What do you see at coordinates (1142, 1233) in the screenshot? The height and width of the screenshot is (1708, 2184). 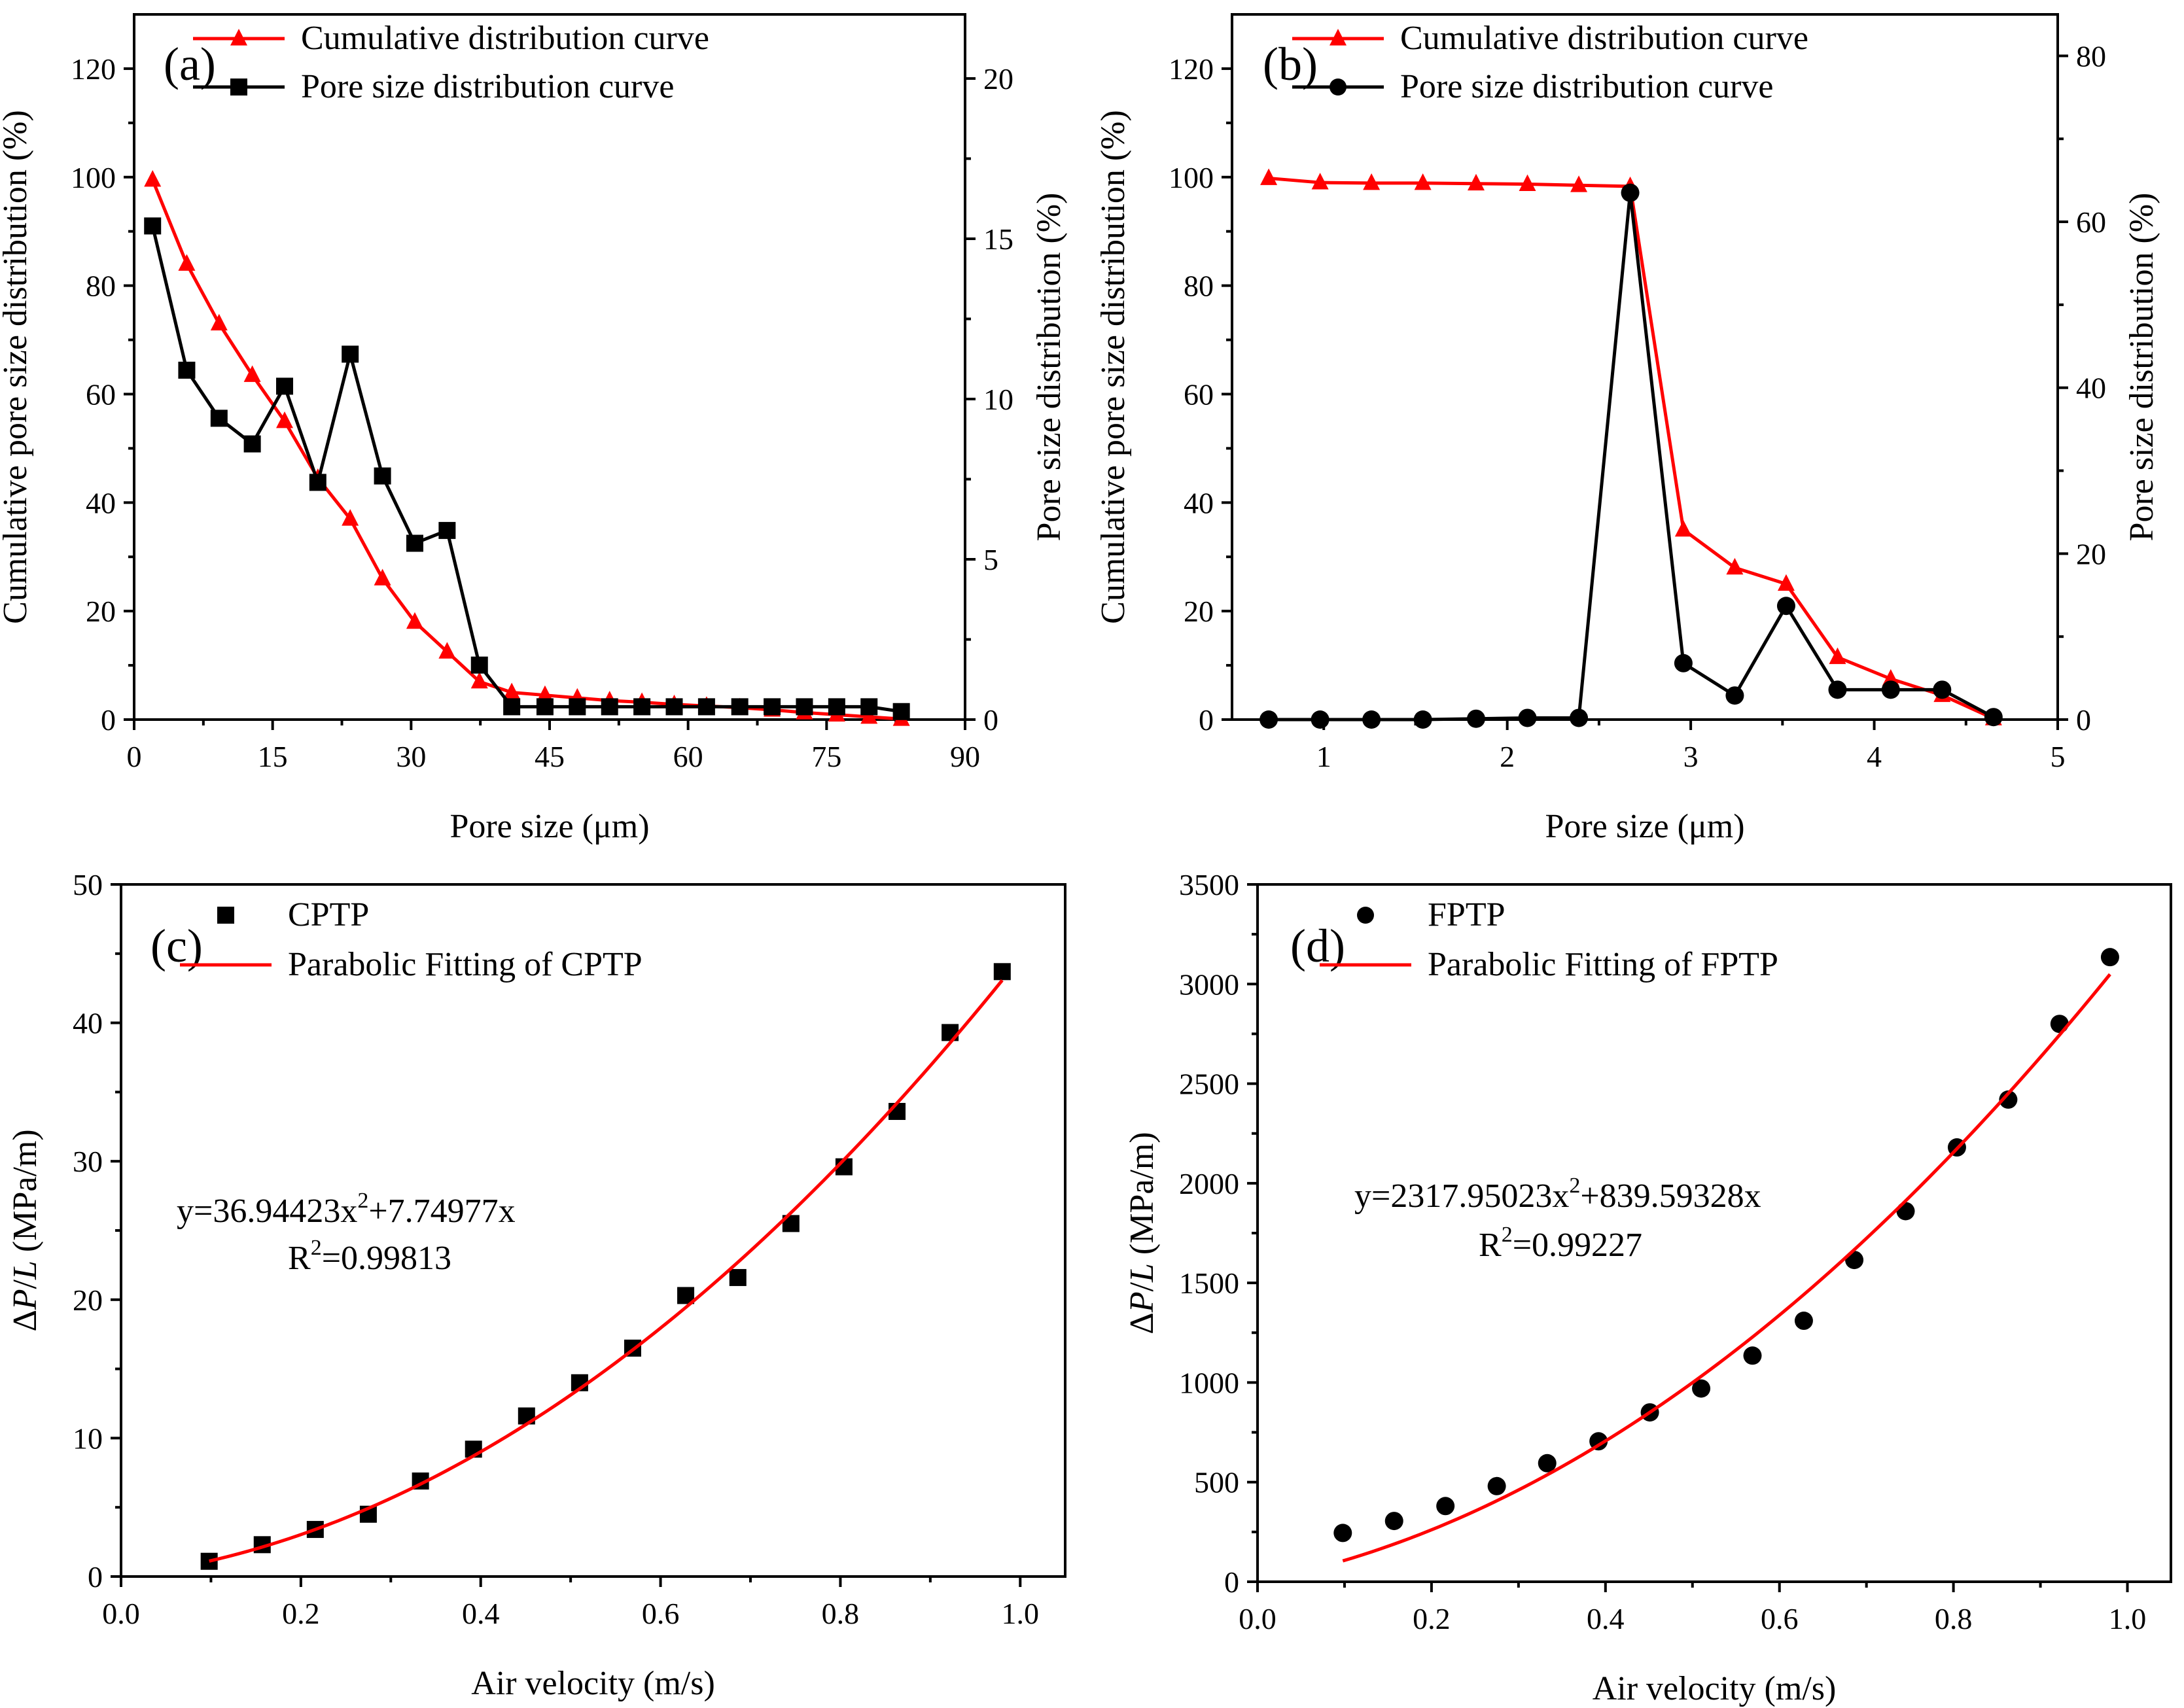 I see `y-axis-title: ΔP/L (MPa/m)` at bounding box center [1142, 1233].